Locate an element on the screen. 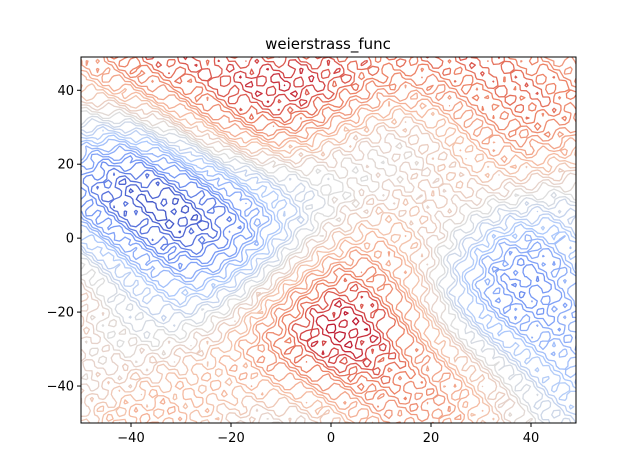 This screenshot has height=476, width=640. y-tick-label: 20 is located at coordinates (65, 165).